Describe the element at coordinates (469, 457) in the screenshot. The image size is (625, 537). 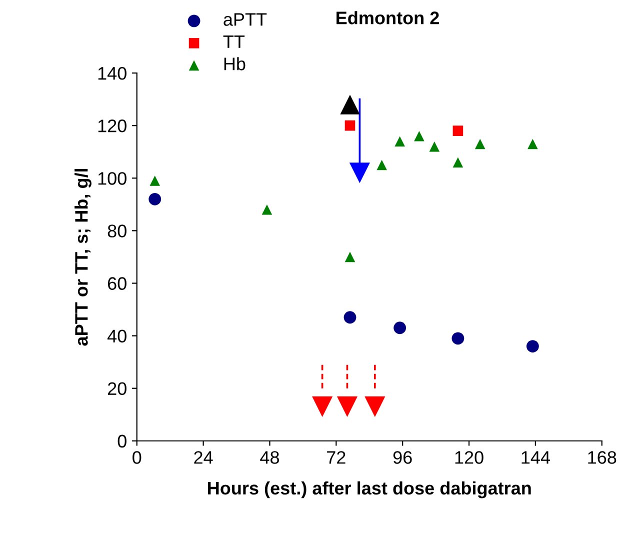
I see `x-tick-label: 120` at that location.